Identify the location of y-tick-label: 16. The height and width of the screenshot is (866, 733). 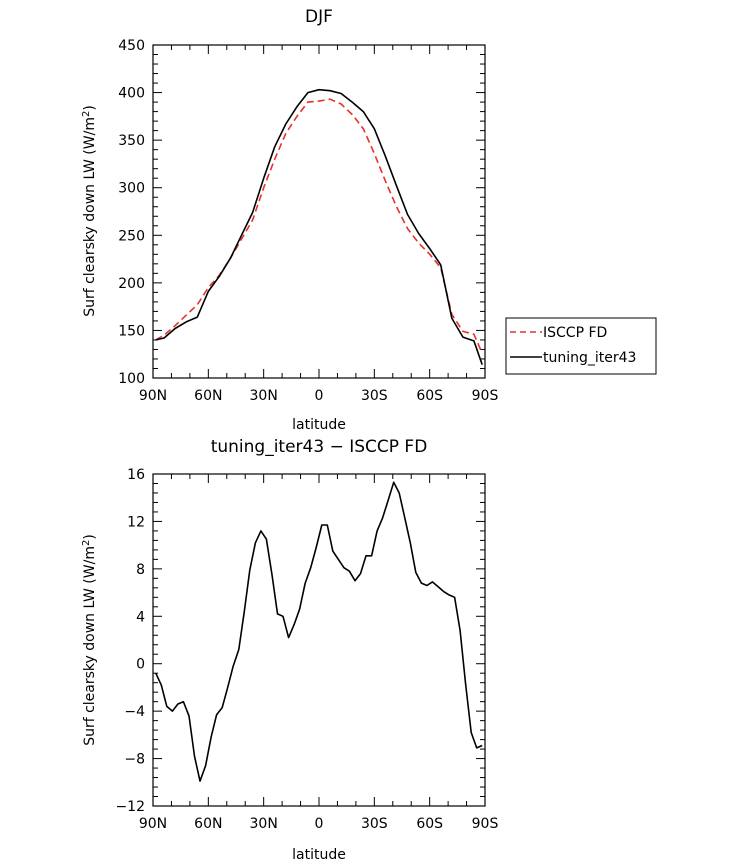
(136, 475).